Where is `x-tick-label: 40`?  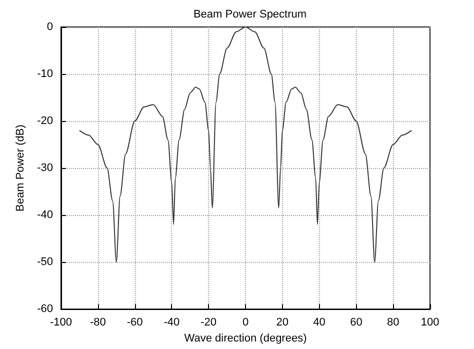
x-tick-label: 40 is located at coordinates (319, 322).